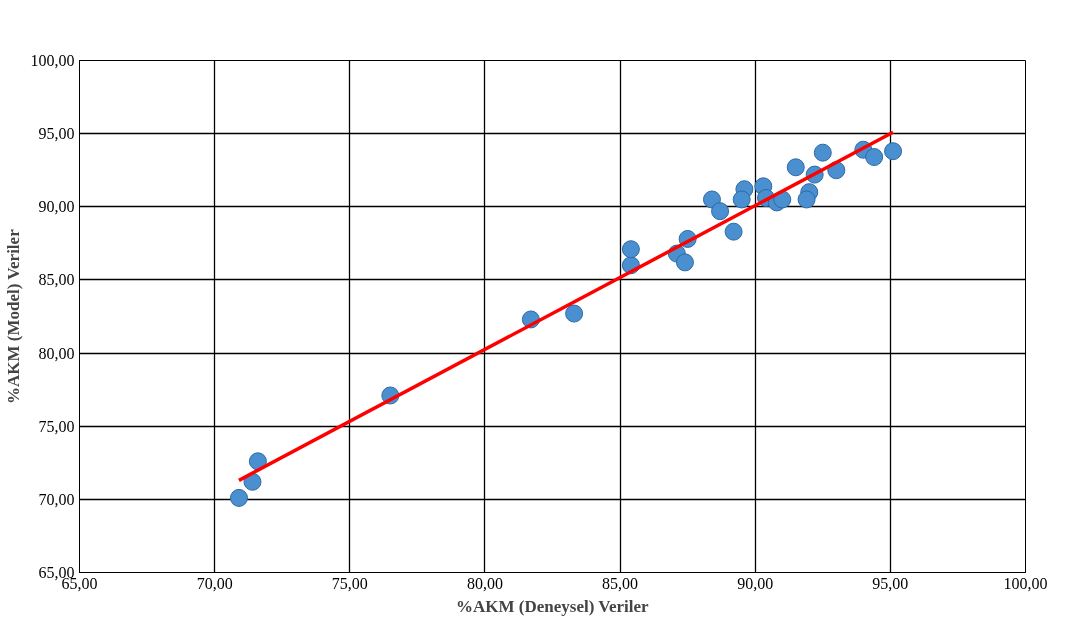  What do you see at coordinates (56, 280) in the screenshot?
I see `y-tick-label: 85,00` at bounding box center [56, 280].